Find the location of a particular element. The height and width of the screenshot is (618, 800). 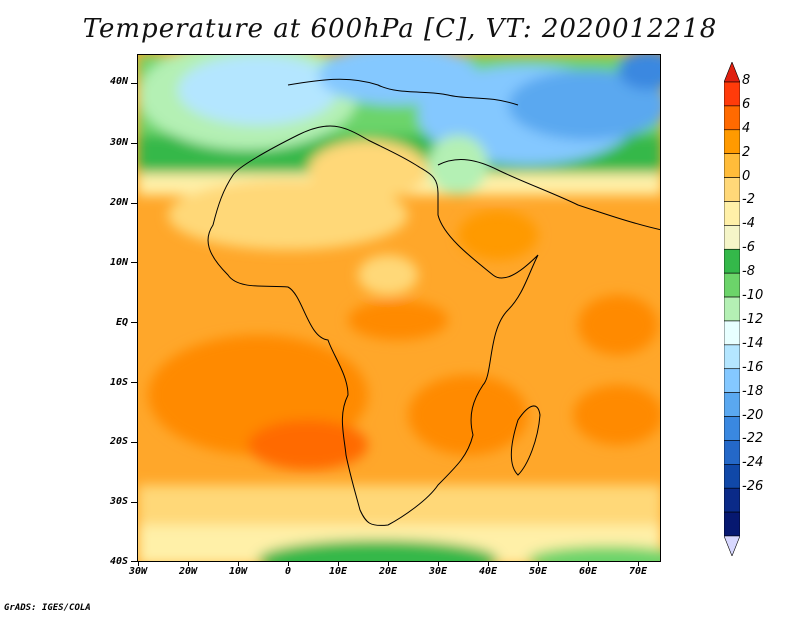

lat-label-30s: 30S is located at coordinates (118, 501).